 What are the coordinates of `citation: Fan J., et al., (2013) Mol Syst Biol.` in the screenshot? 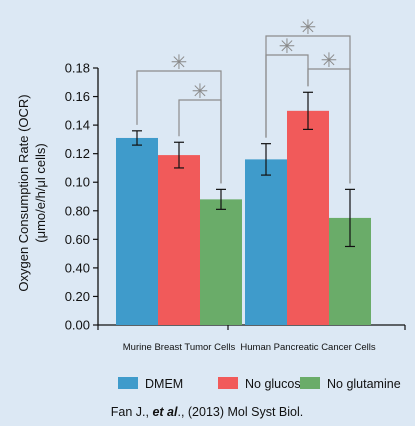 It's located at (207, 412).